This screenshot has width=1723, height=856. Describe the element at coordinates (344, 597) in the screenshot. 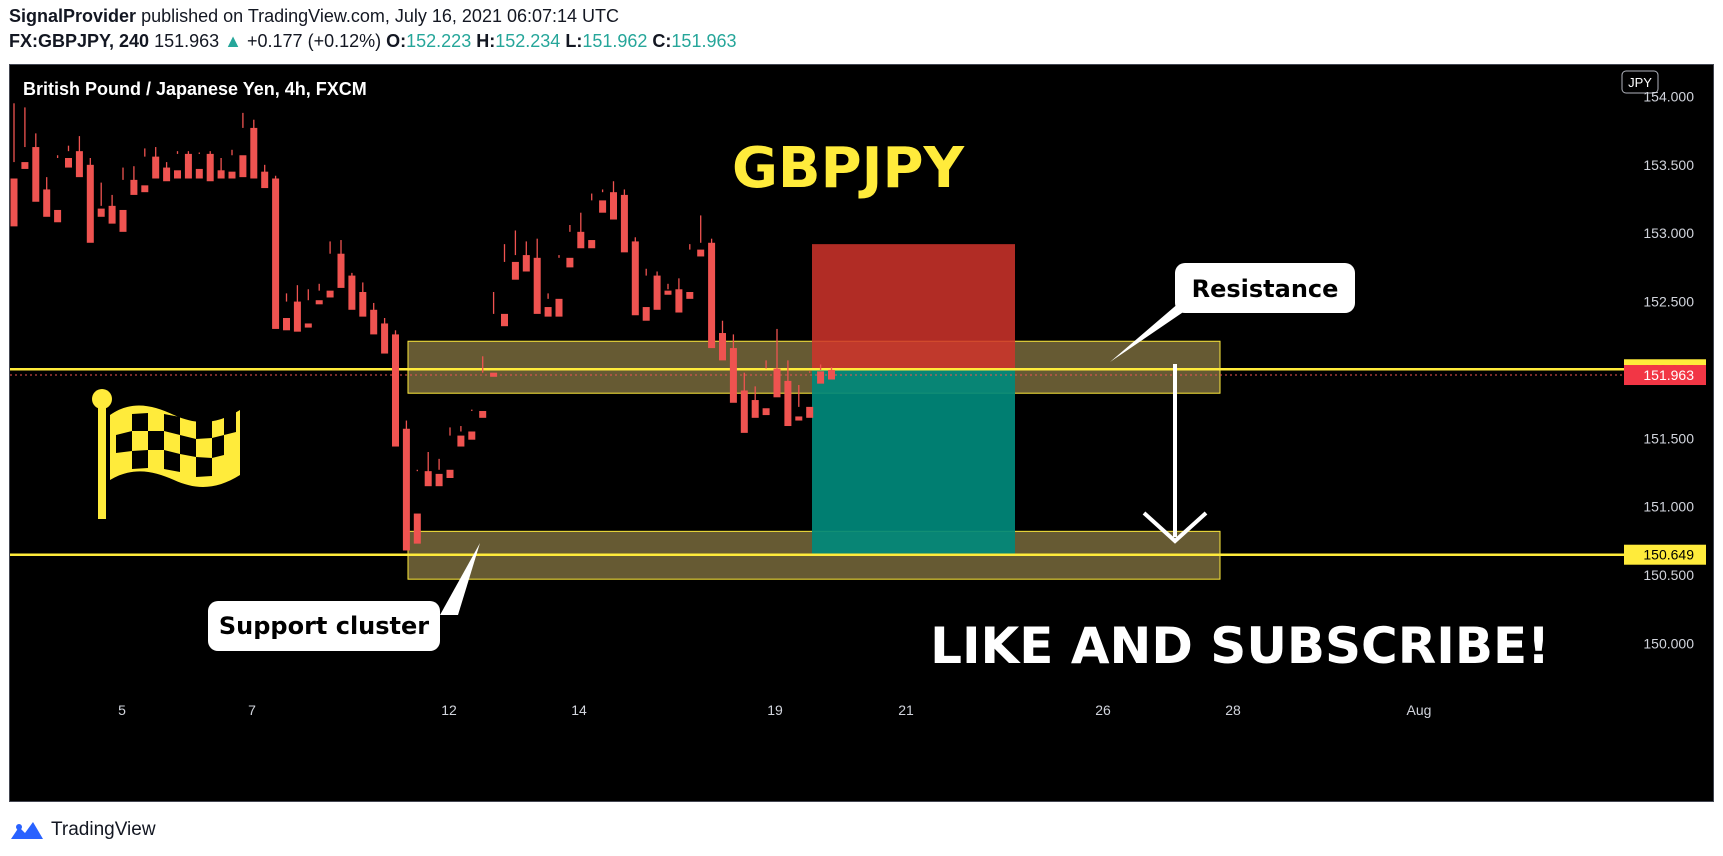

I see `support-callout: Support cluster` at that location.